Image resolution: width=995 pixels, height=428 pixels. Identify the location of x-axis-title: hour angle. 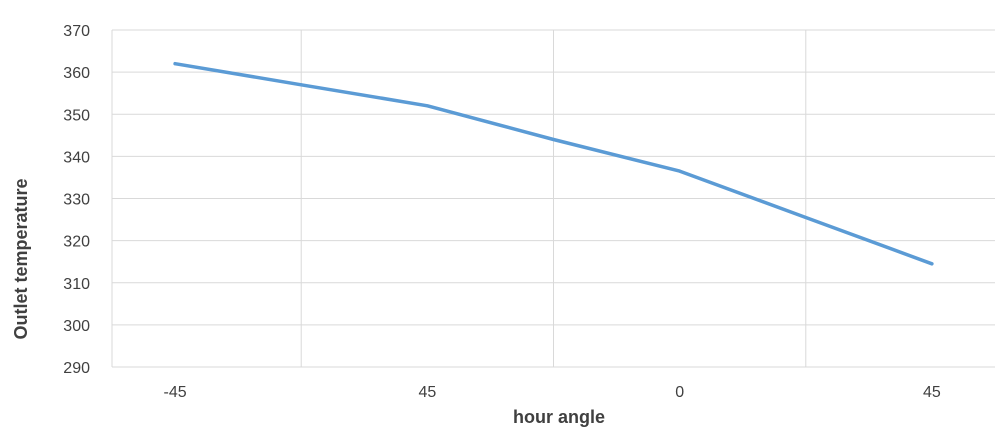
(559, 417).